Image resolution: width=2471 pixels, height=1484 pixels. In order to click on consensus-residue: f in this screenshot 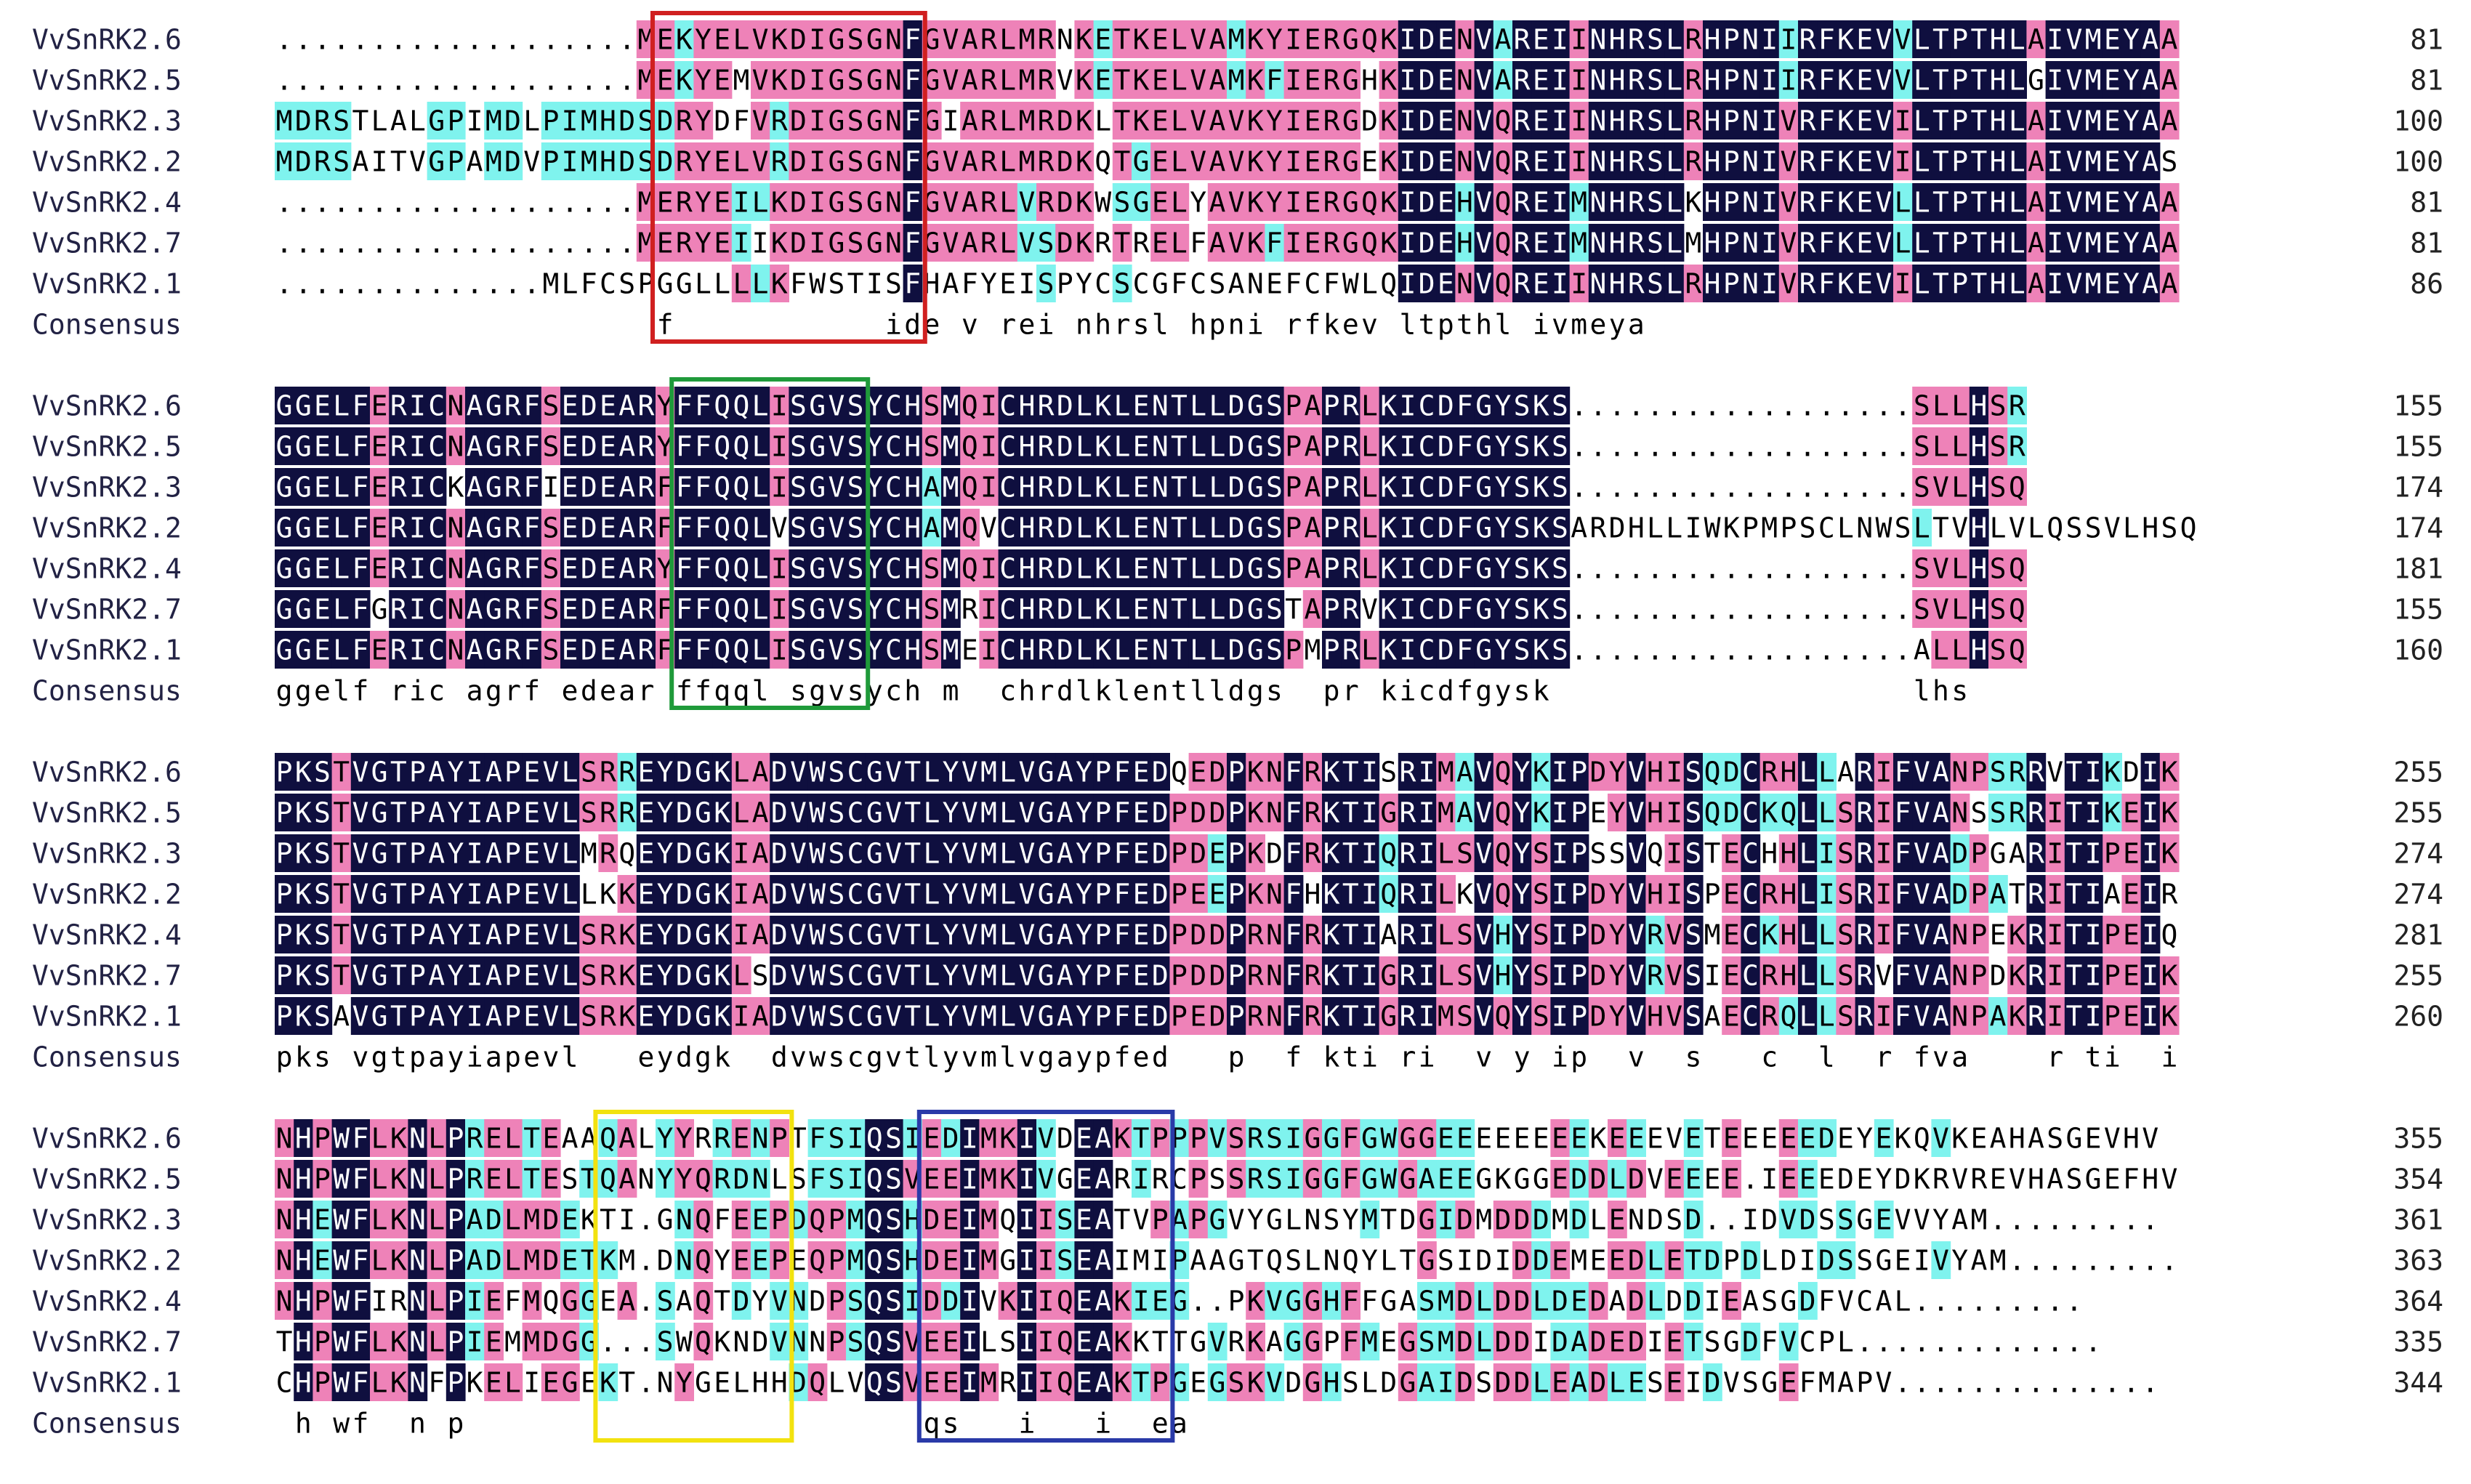, I will do `click(1293, 1057)`.